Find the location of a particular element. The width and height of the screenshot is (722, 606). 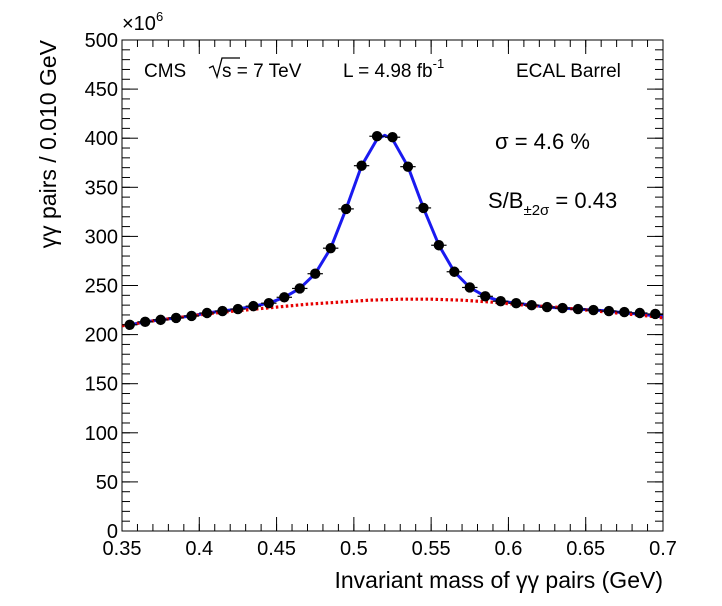

y-tick-label: 250 is located at coordinates (101, 287).